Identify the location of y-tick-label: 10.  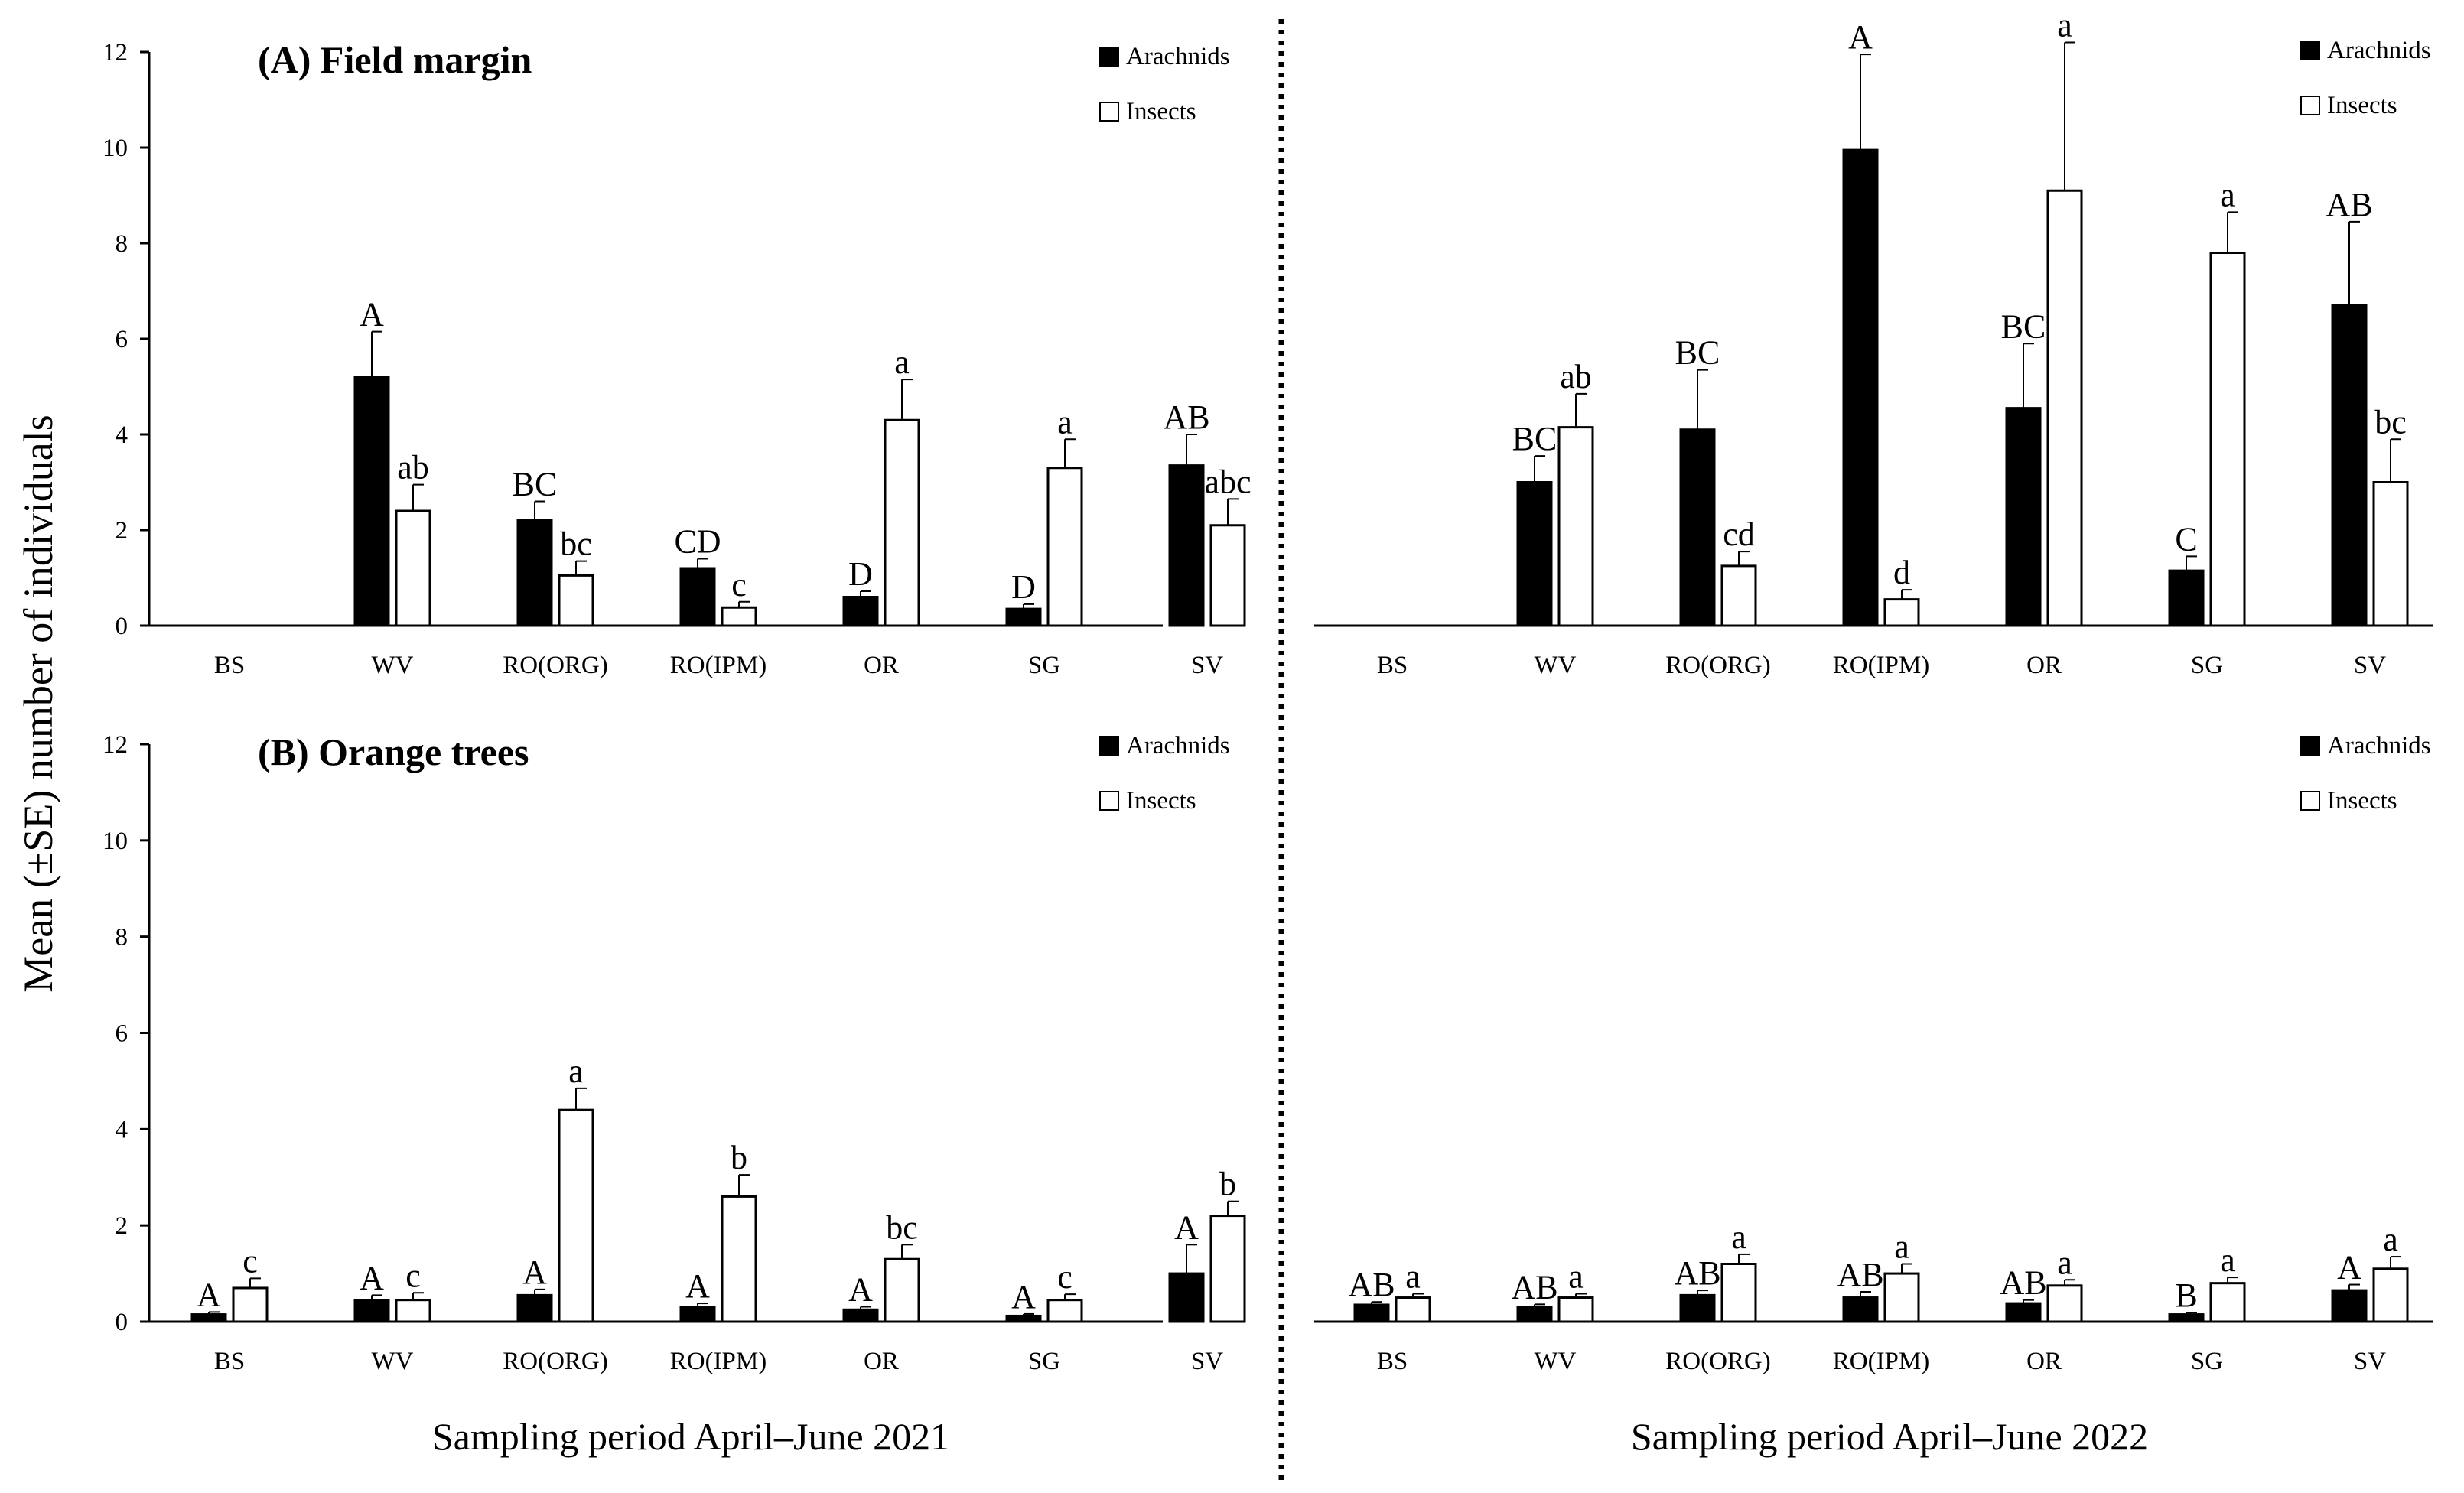
(116, 841).